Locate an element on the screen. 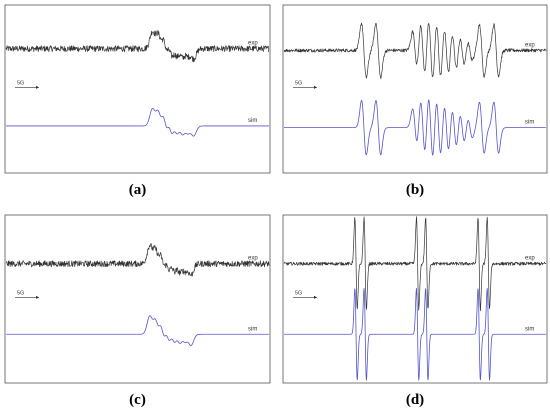 The image size is (550, 415). panel-caption: (d) is located at coordinates (415, 400).